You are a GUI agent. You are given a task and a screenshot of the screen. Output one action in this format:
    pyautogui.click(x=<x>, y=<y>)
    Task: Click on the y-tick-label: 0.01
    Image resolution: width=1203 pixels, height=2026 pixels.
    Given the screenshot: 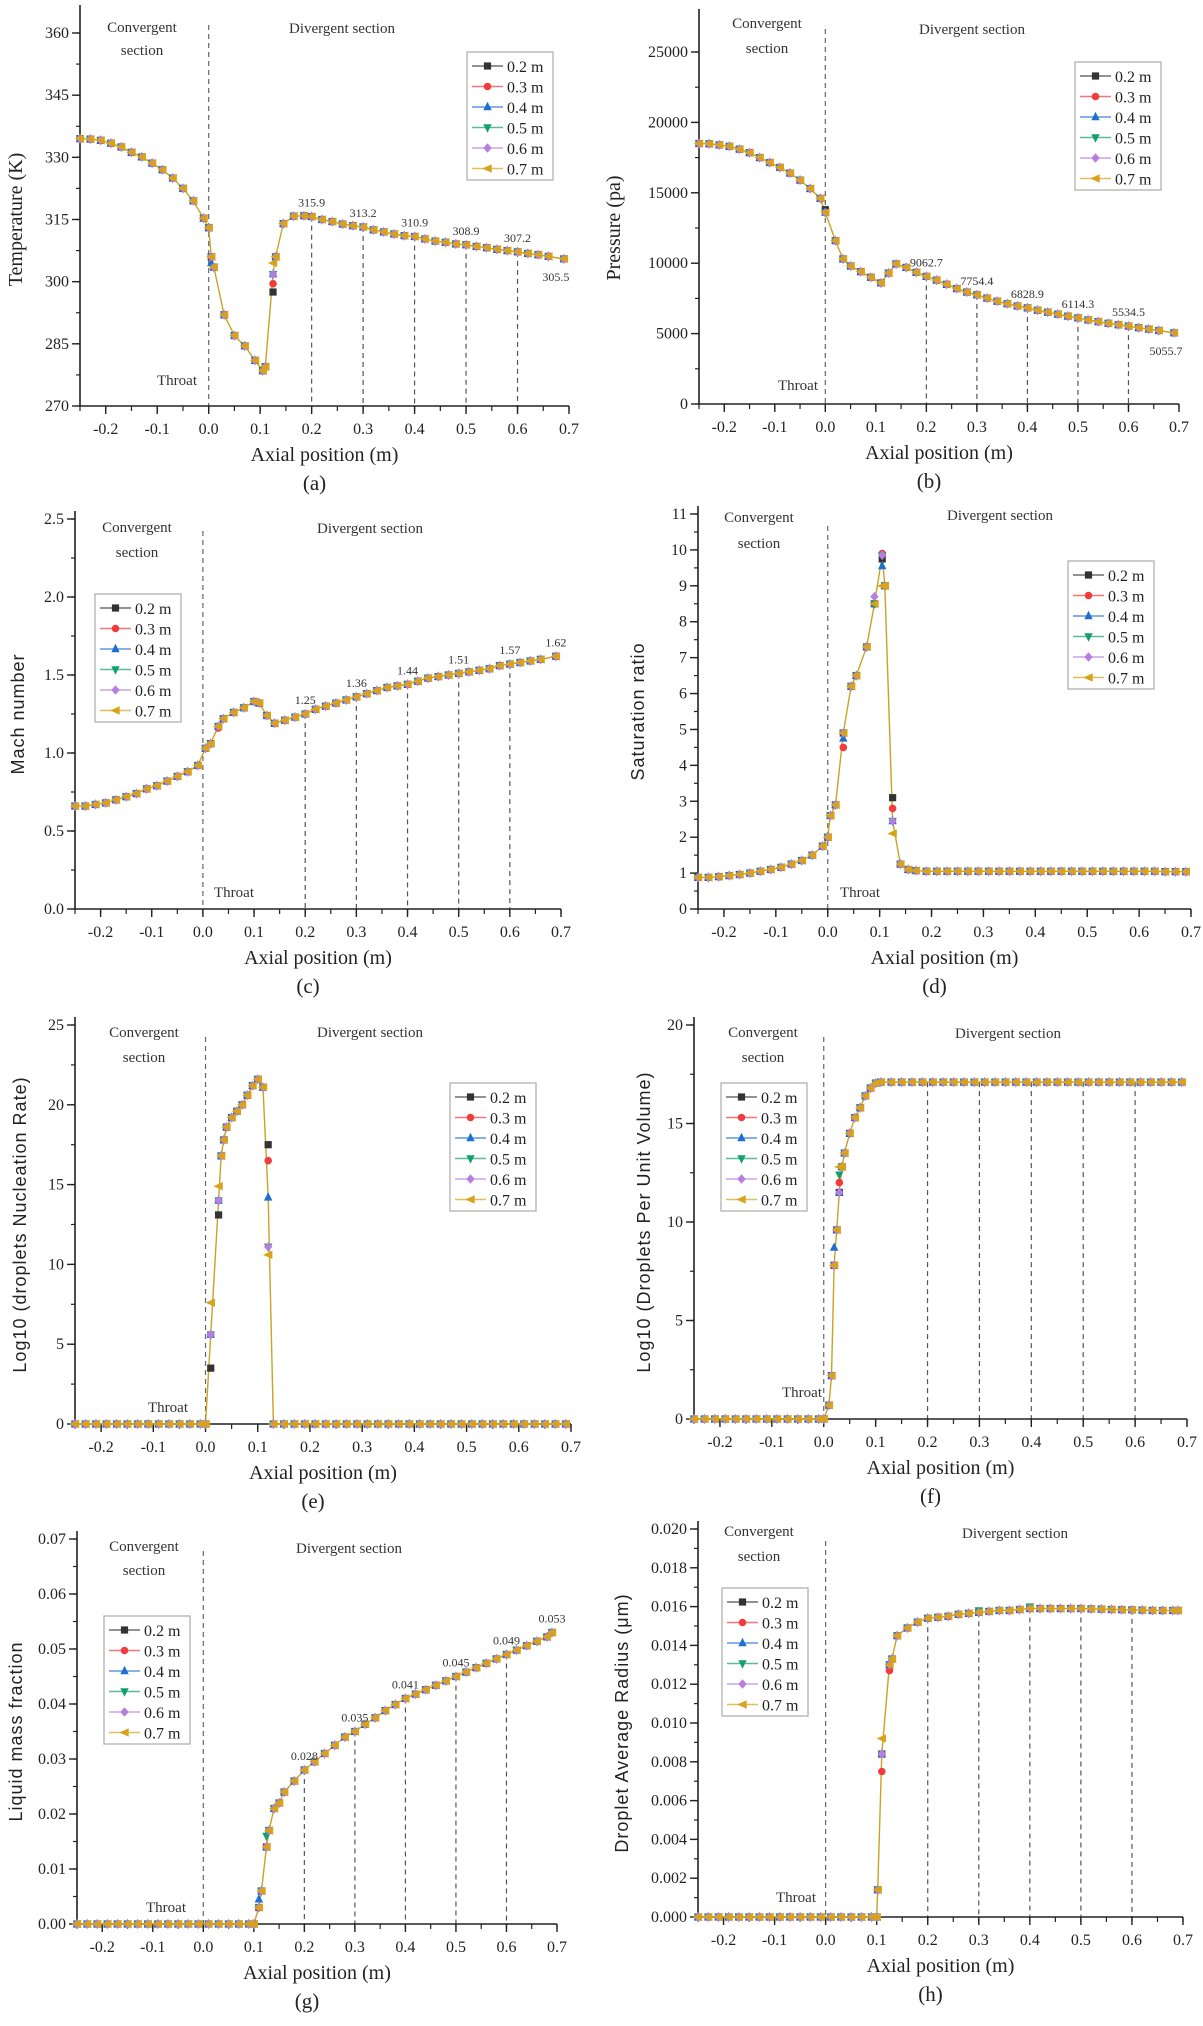 What is the action you would take?
    pyautogui.click(x=52, y=1869)
    